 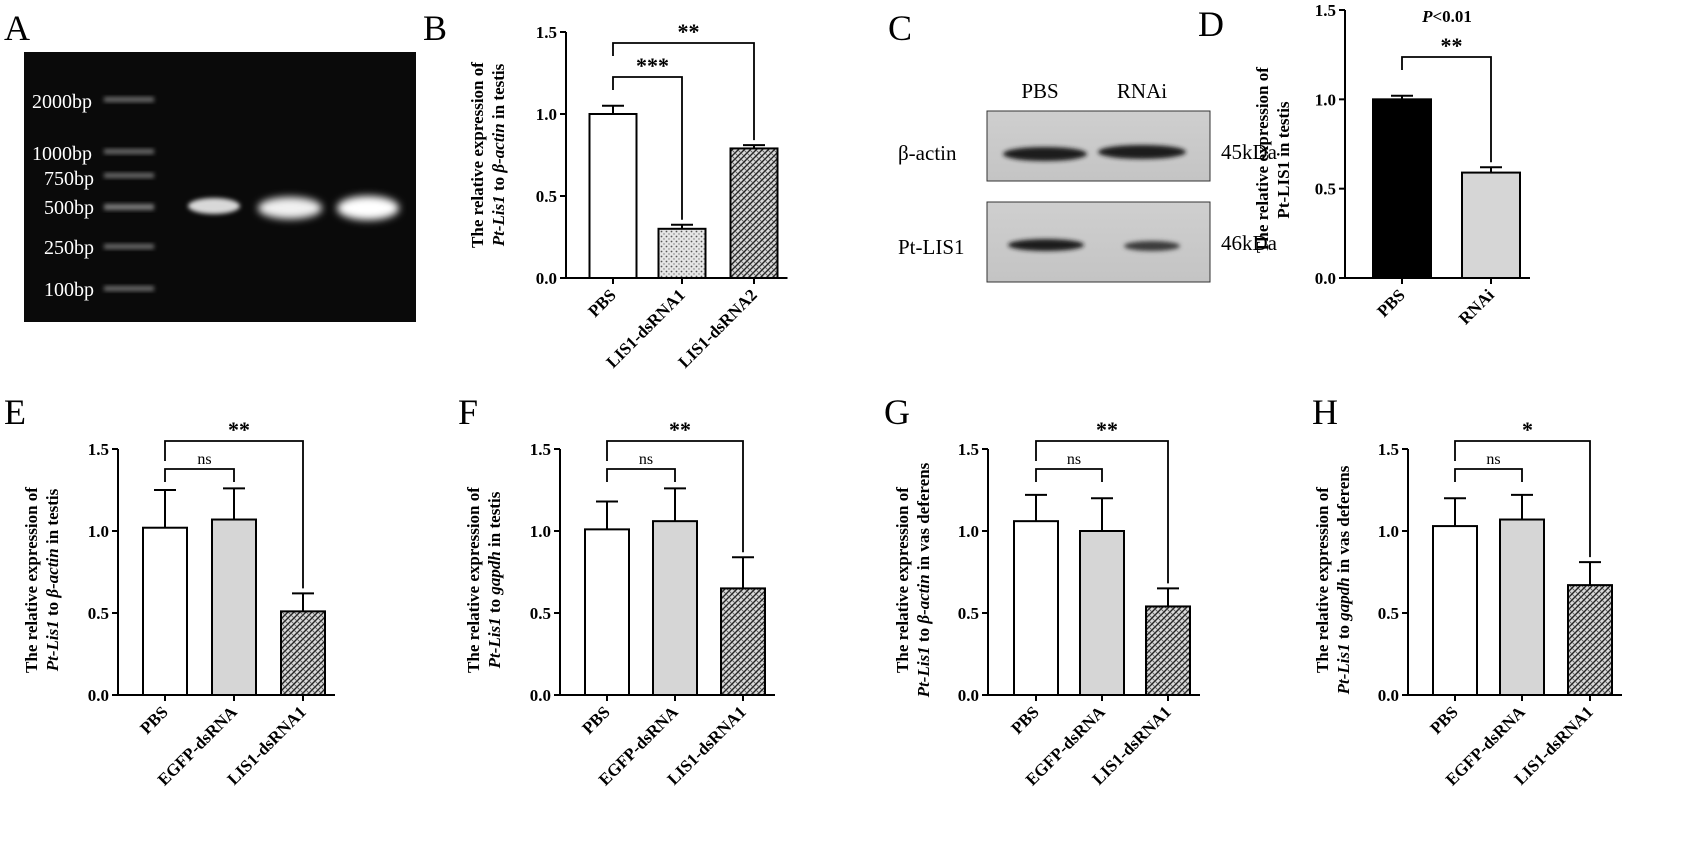 I want to click on blot-beta-actin, so click(x=1098, y=146).